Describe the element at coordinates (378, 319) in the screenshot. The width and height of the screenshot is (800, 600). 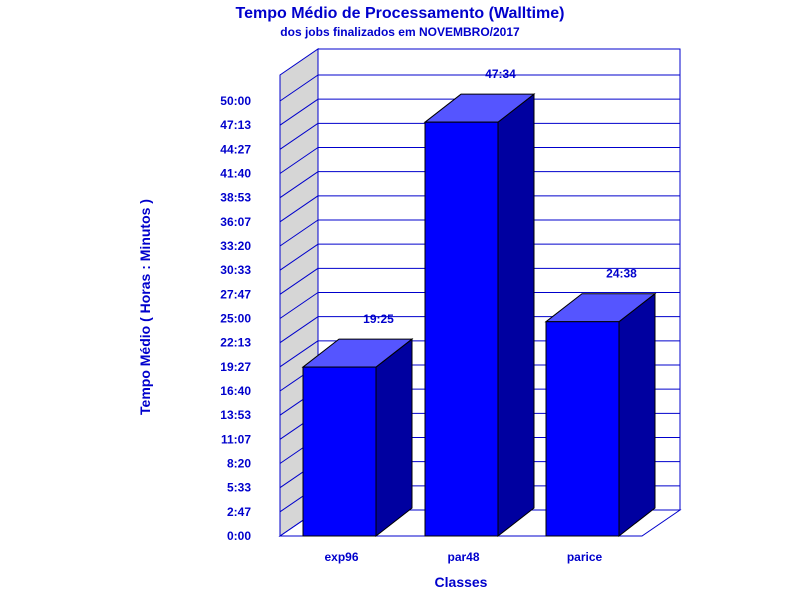
I see `bar-value-label: 19:25` at that location.